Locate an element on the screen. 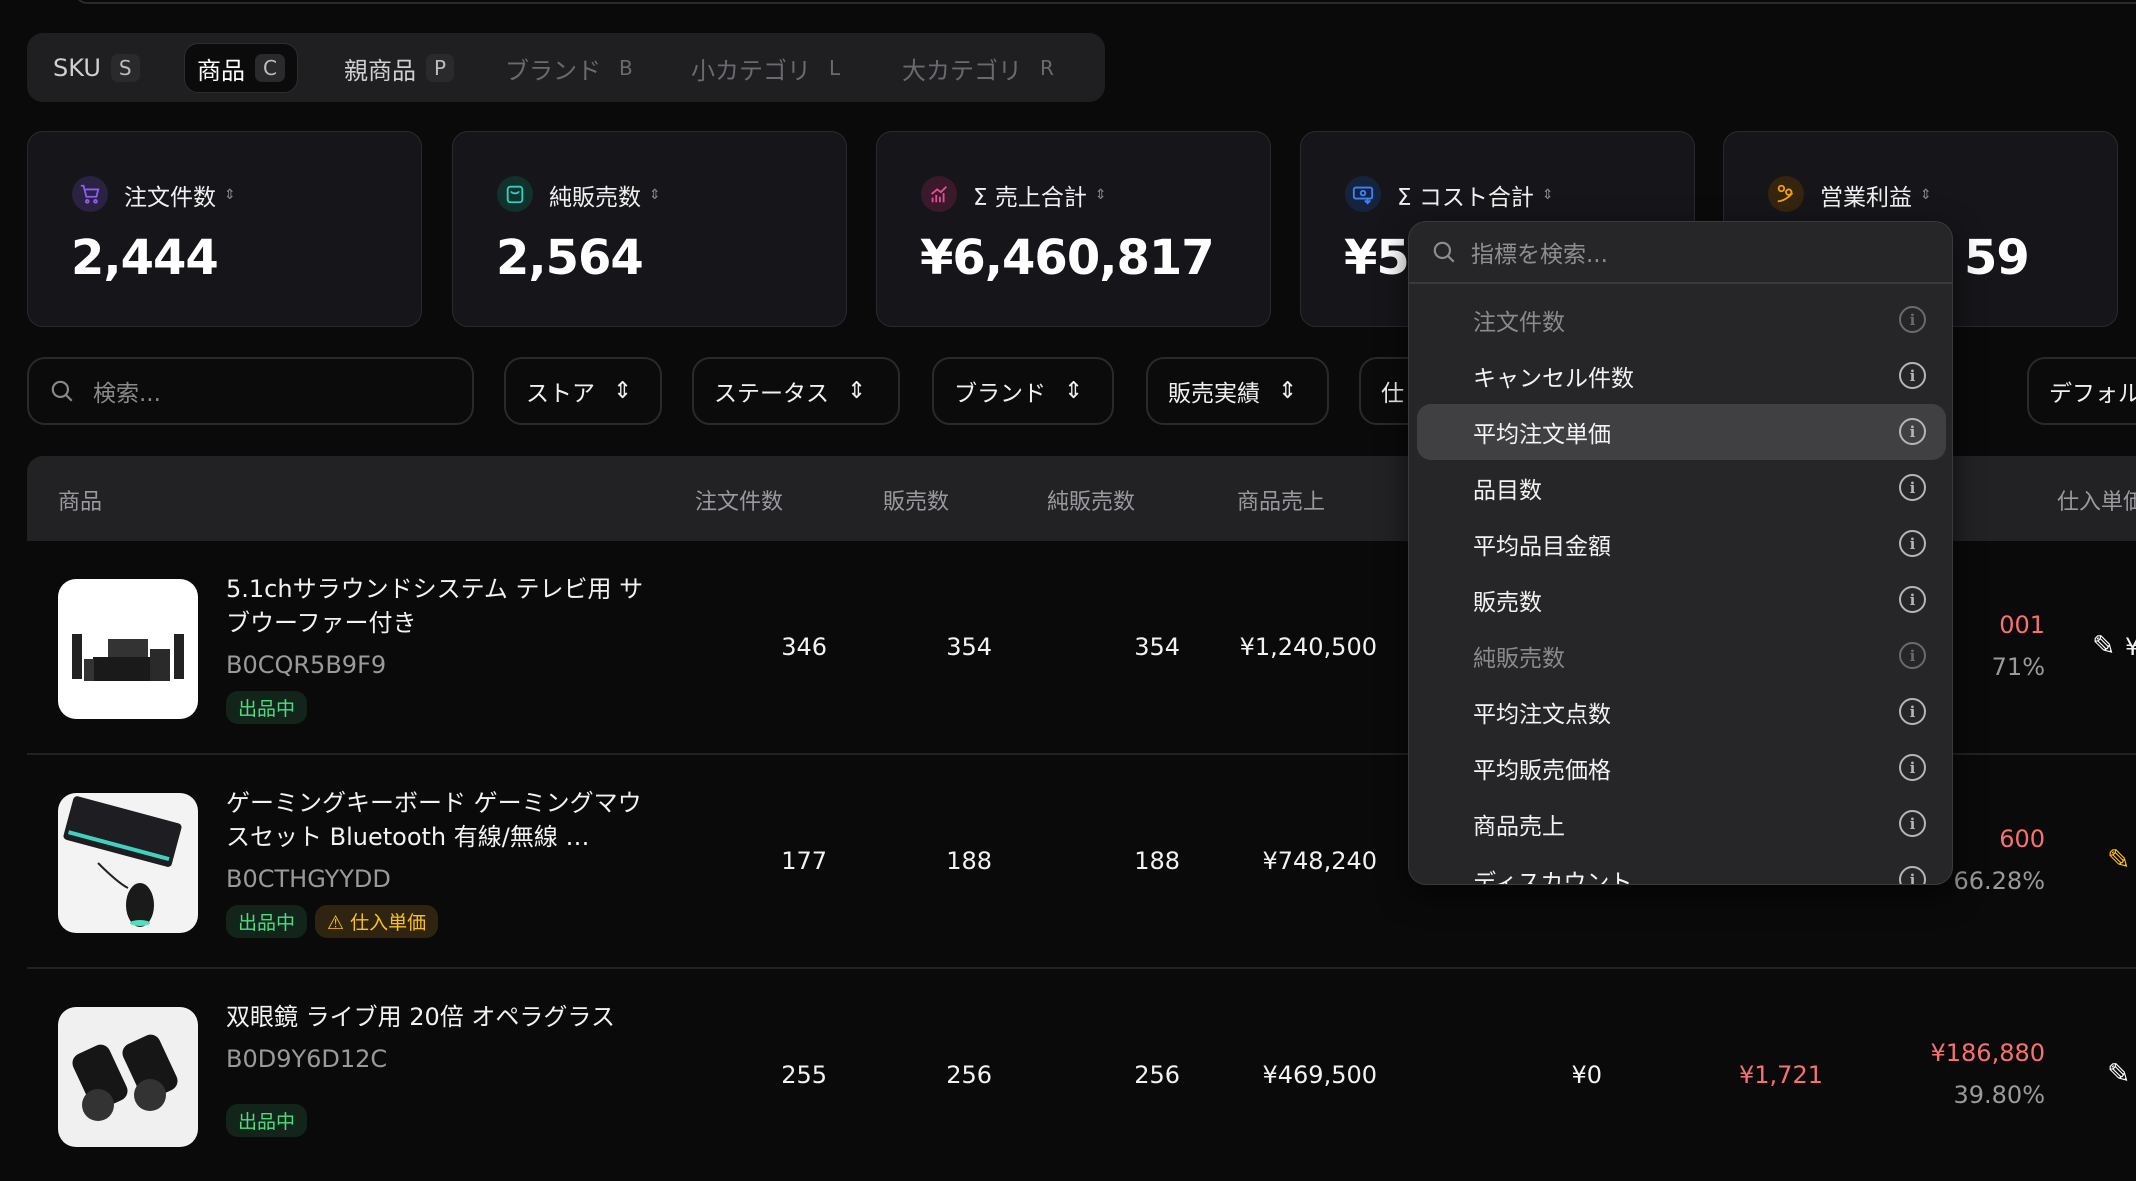 The height and width of the screenshot is (1181, 2136). header-sold: 販売数 is located at coordinates (916, 502).